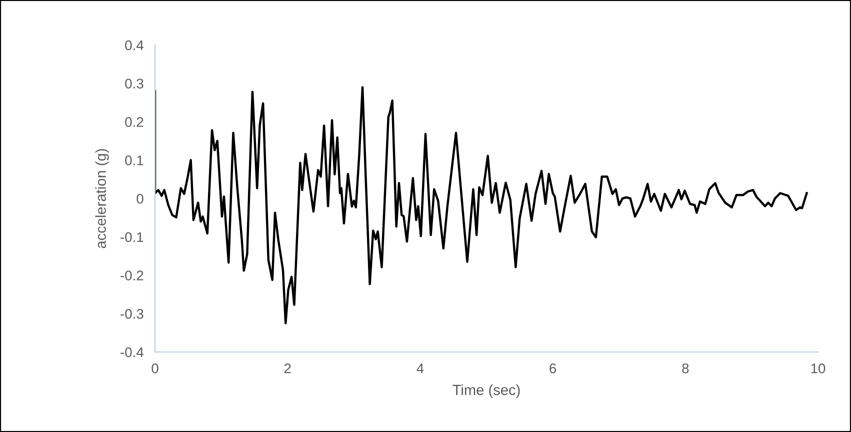 Image resolution: width=851 pixels, height=432 pixels. What do you see at coordinates (134, 83) in the screenshot?
I see `y-tick-label: 0.3` at bounding box center [134, 83].